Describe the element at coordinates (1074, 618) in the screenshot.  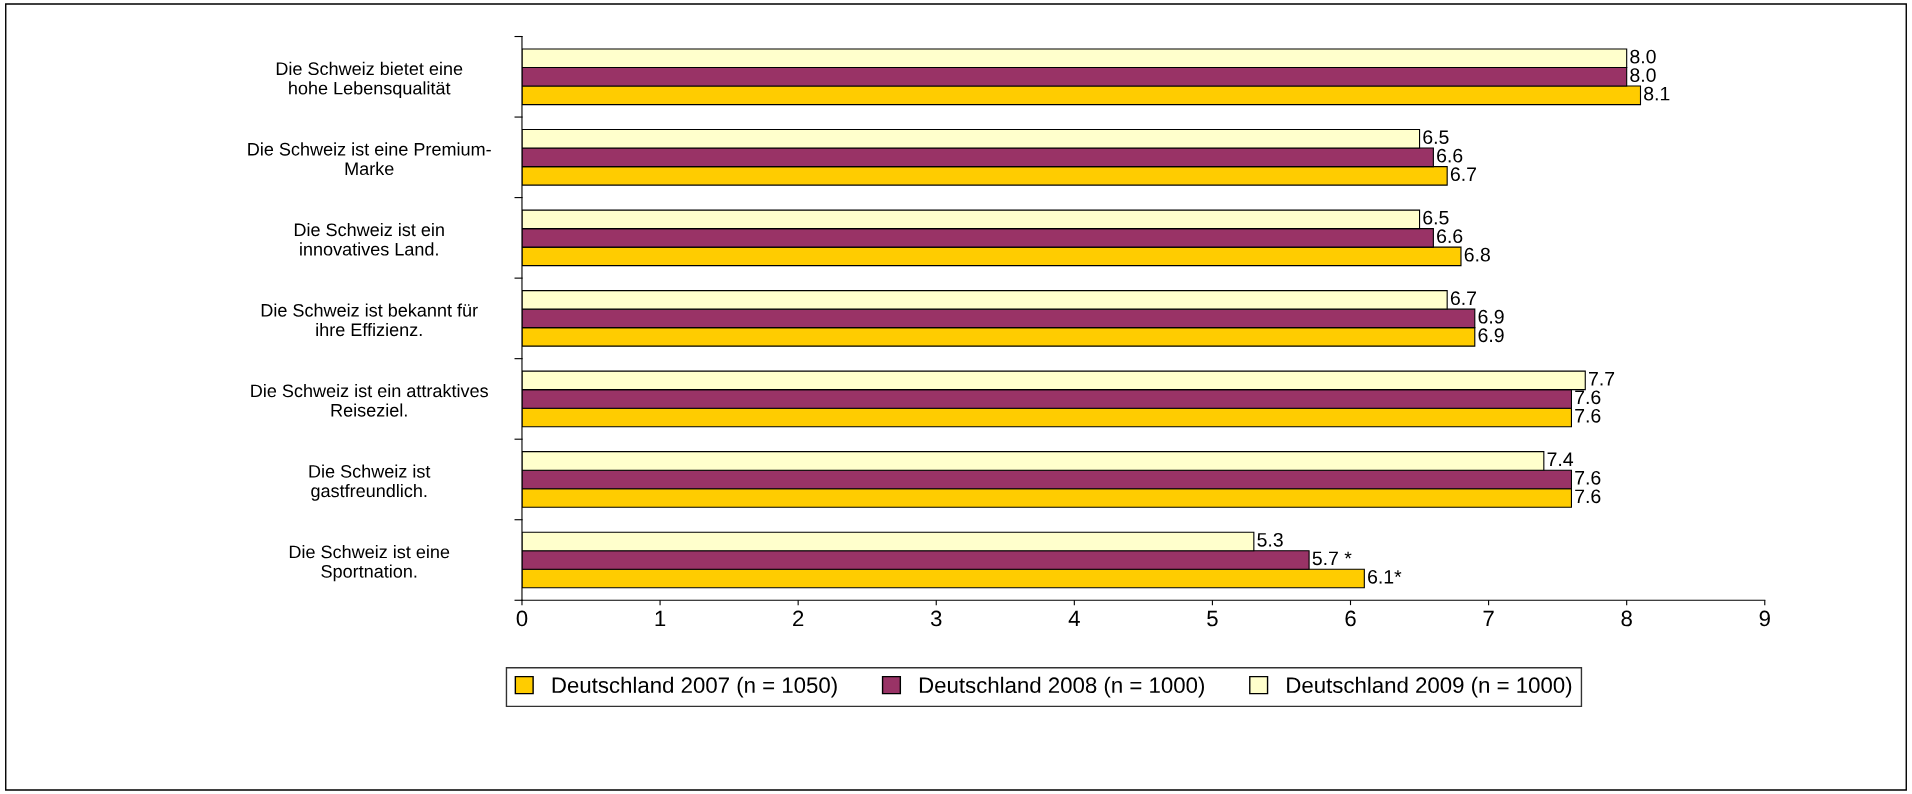
I see `x-tick-label: 4` at that location.